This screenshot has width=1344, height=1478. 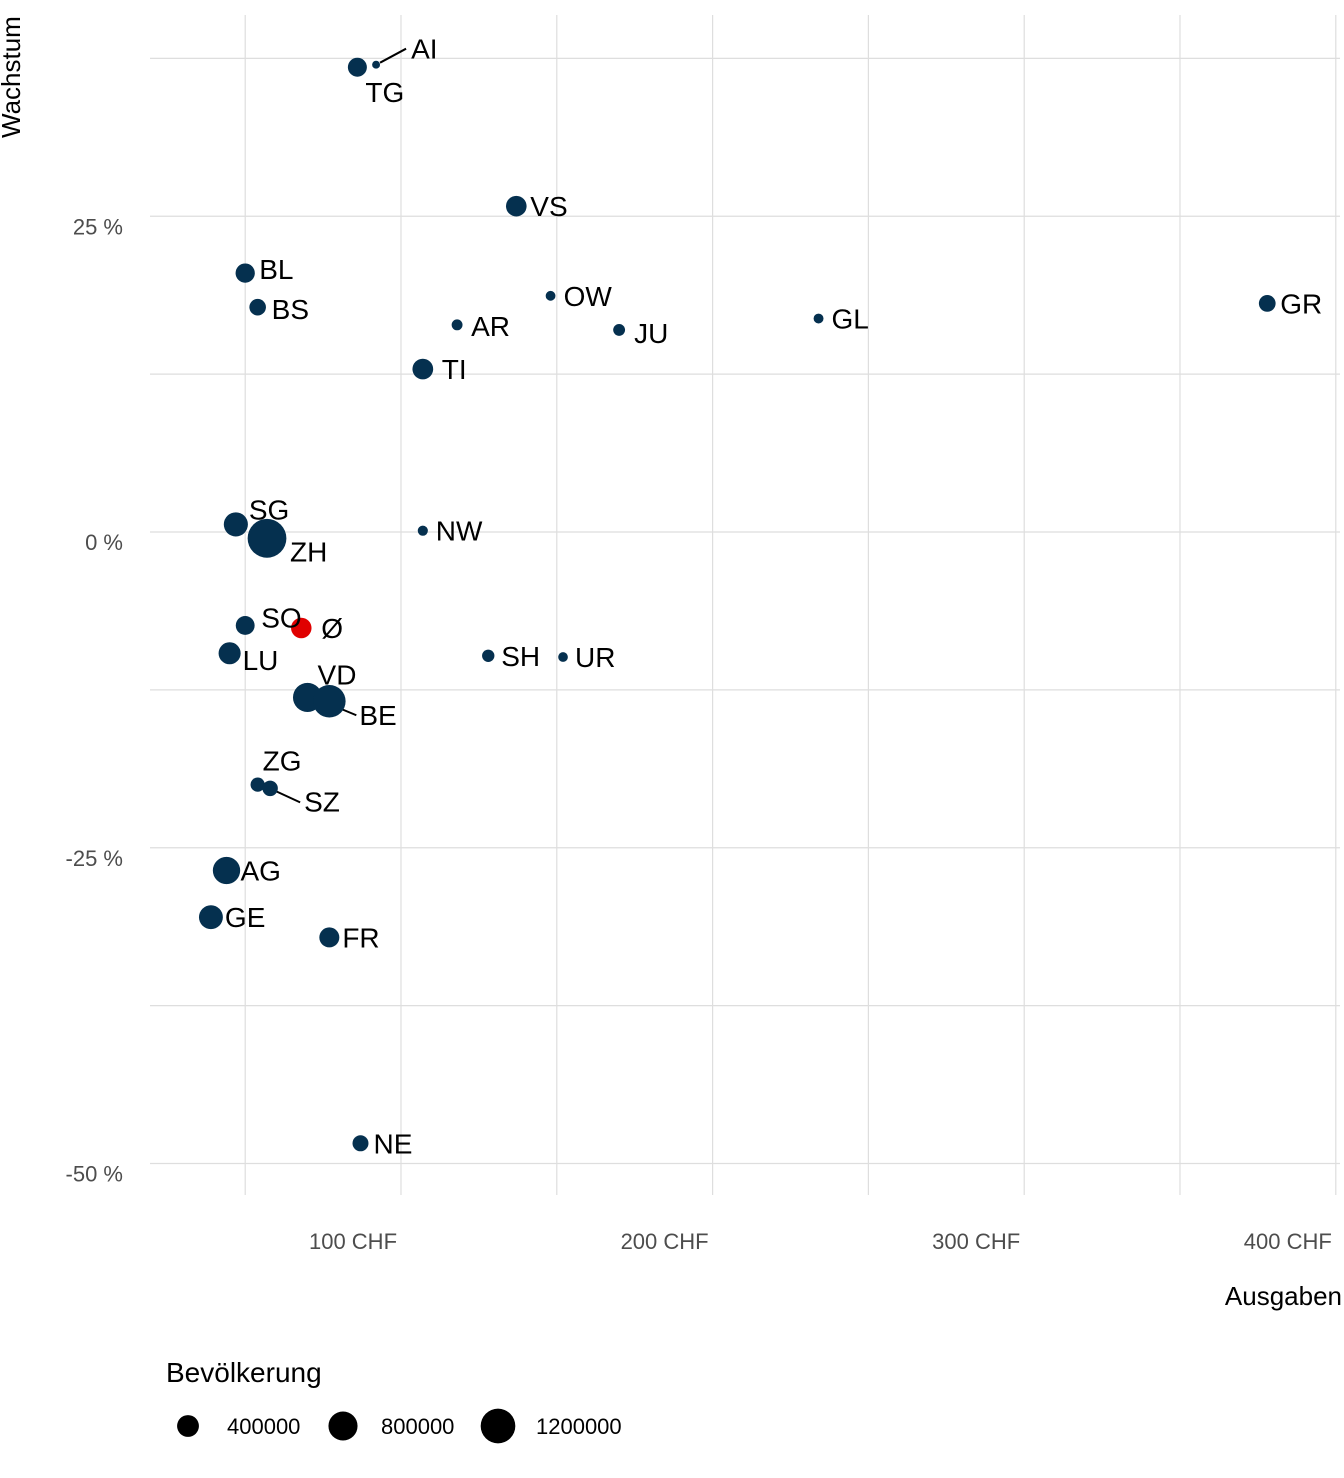 What do you see at coordinates (651, 333) in the screenshot?
I see `point-label-ju: JU` at bounding box center [651, 333].